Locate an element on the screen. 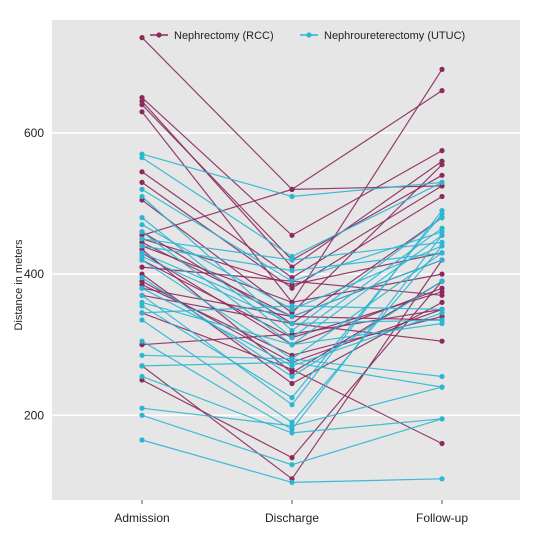 This screenshot has width=550, height=557. y-tick-label: 600 is located at coordinates (34, 133).